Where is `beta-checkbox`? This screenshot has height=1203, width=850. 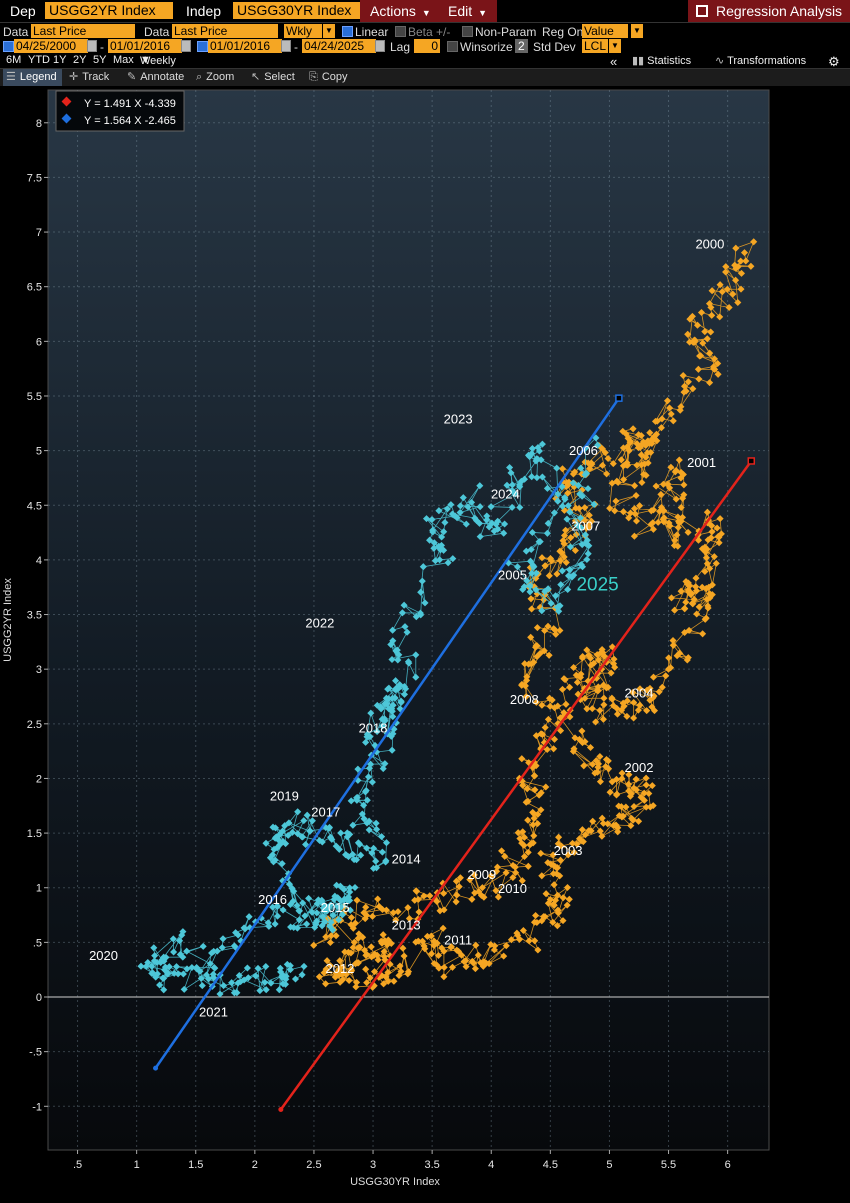
beta-checkbox is located at coordinates (400, 31).